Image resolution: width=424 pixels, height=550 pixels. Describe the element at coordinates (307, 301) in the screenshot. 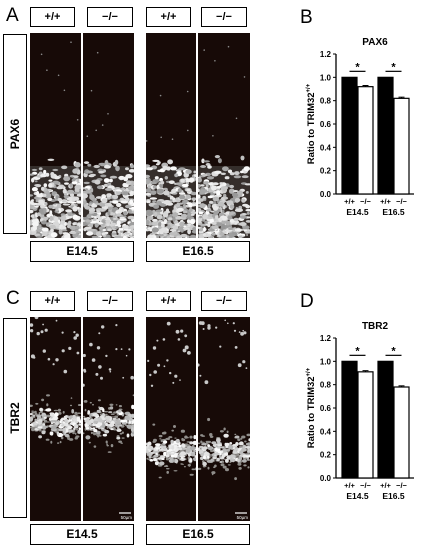

I see `panel-label-d: D` at that location.